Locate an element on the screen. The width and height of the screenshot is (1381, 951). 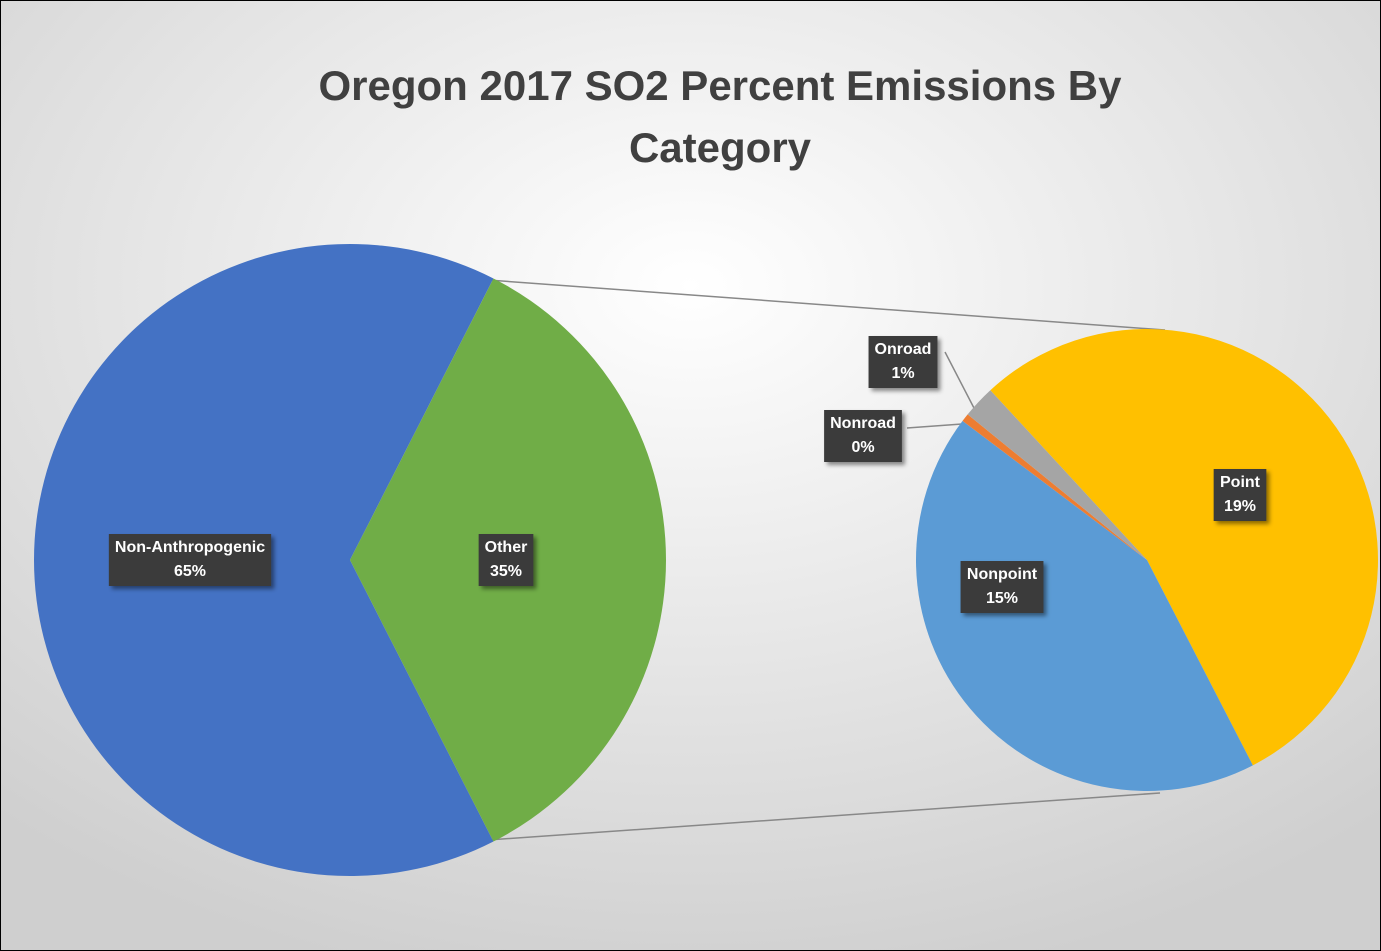
label-name: Onroad is located at coordinates (903, 349).